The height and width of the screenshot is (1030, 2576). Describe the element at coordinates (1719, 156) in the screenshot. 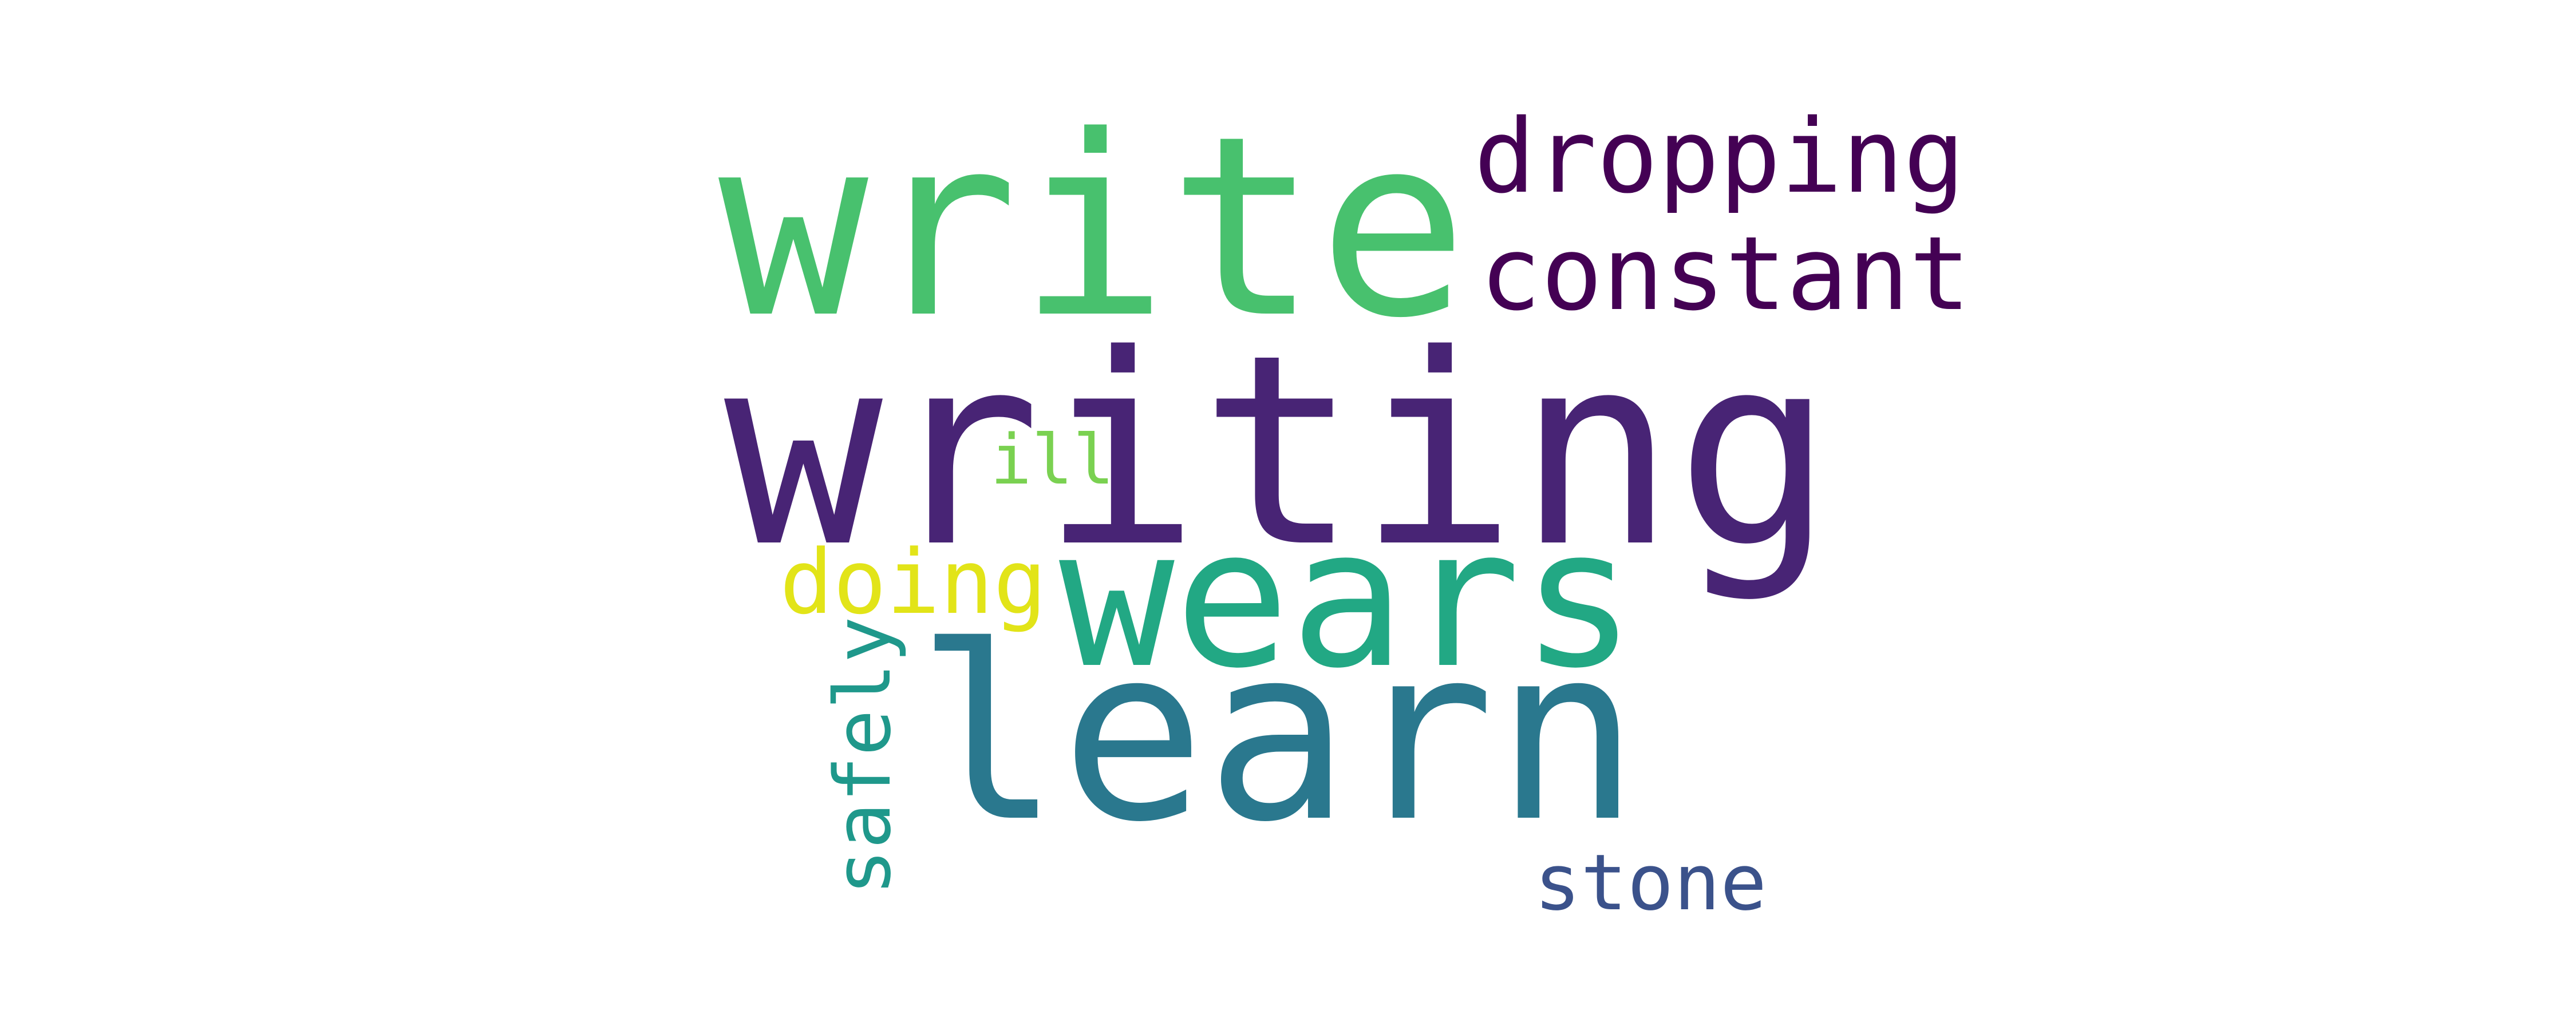

I see `word-dropping: dropping` at that location.